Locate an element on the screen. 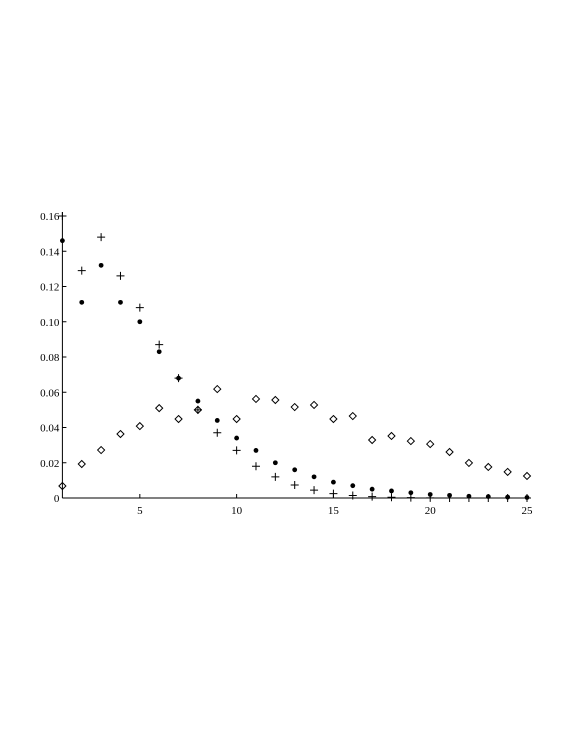  y-tick-label: 0.10 is located at coordinates (50, 323).